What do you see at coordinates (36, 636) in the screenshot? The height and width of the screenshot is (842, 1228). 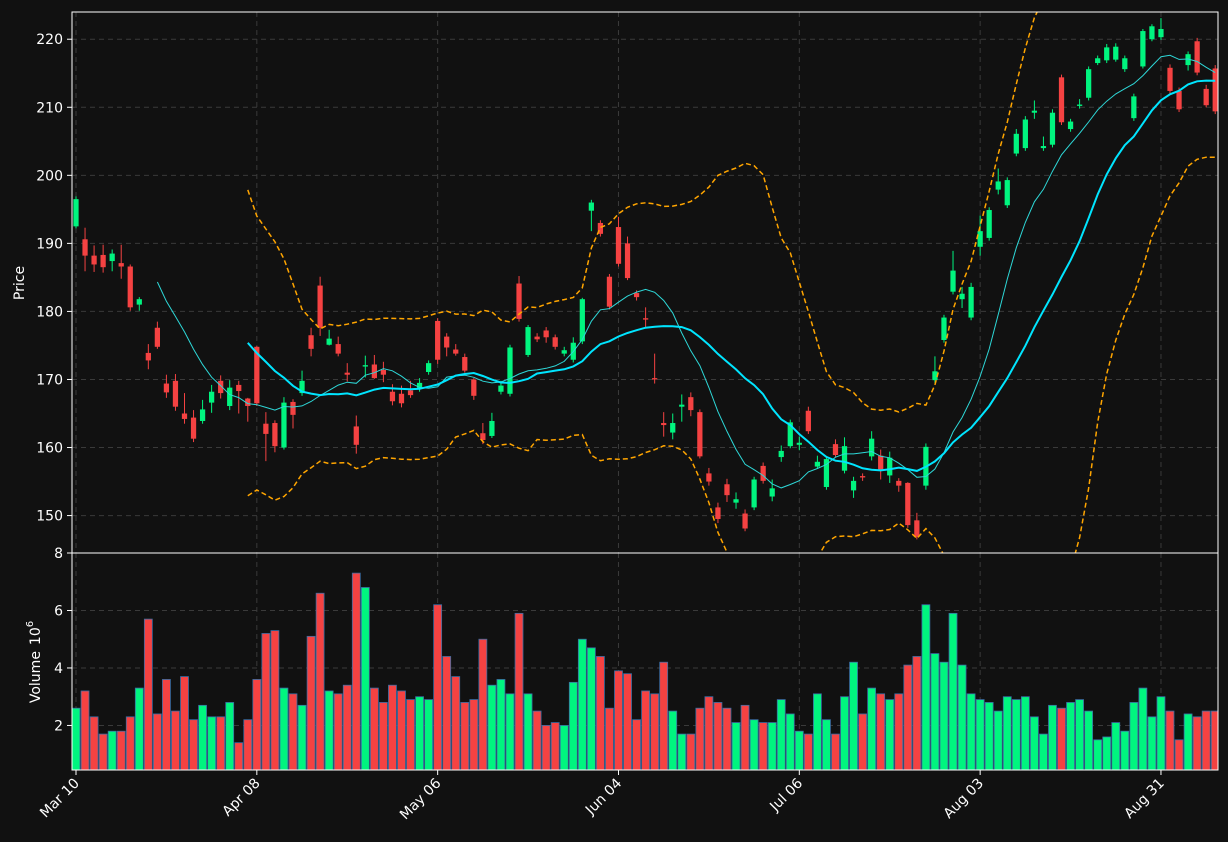 I see `volume-y-axis-unit: 10` at bounding box center [36, 636].